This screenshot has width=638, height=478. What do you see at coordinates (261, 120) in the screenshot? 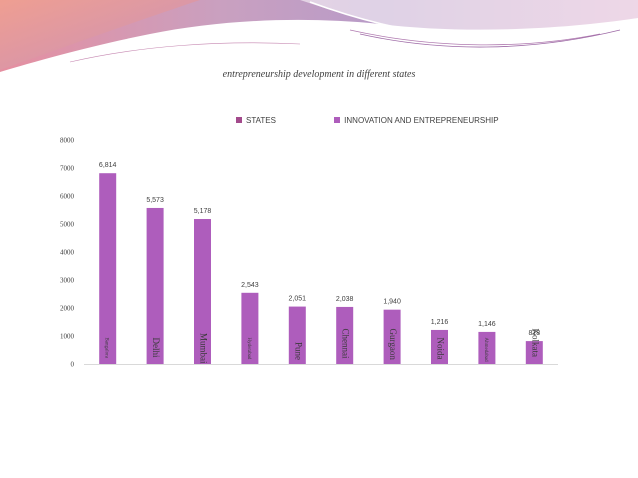
I see `legend-label-states: STATES` at bounding box center [261, 120].